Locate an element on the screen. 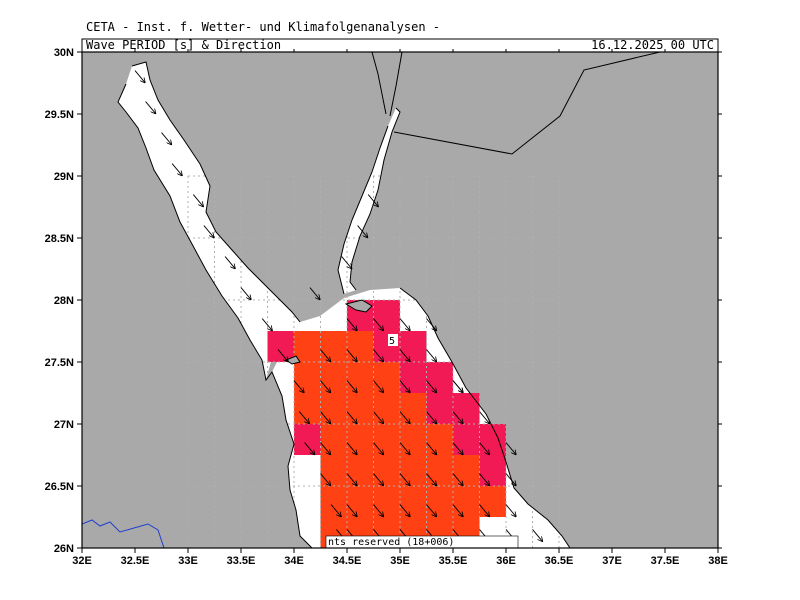 Image resolution: width=800 pixels, height=600 pixels. lon-tick-label: 34.5E is located at coordinates (347, 561).